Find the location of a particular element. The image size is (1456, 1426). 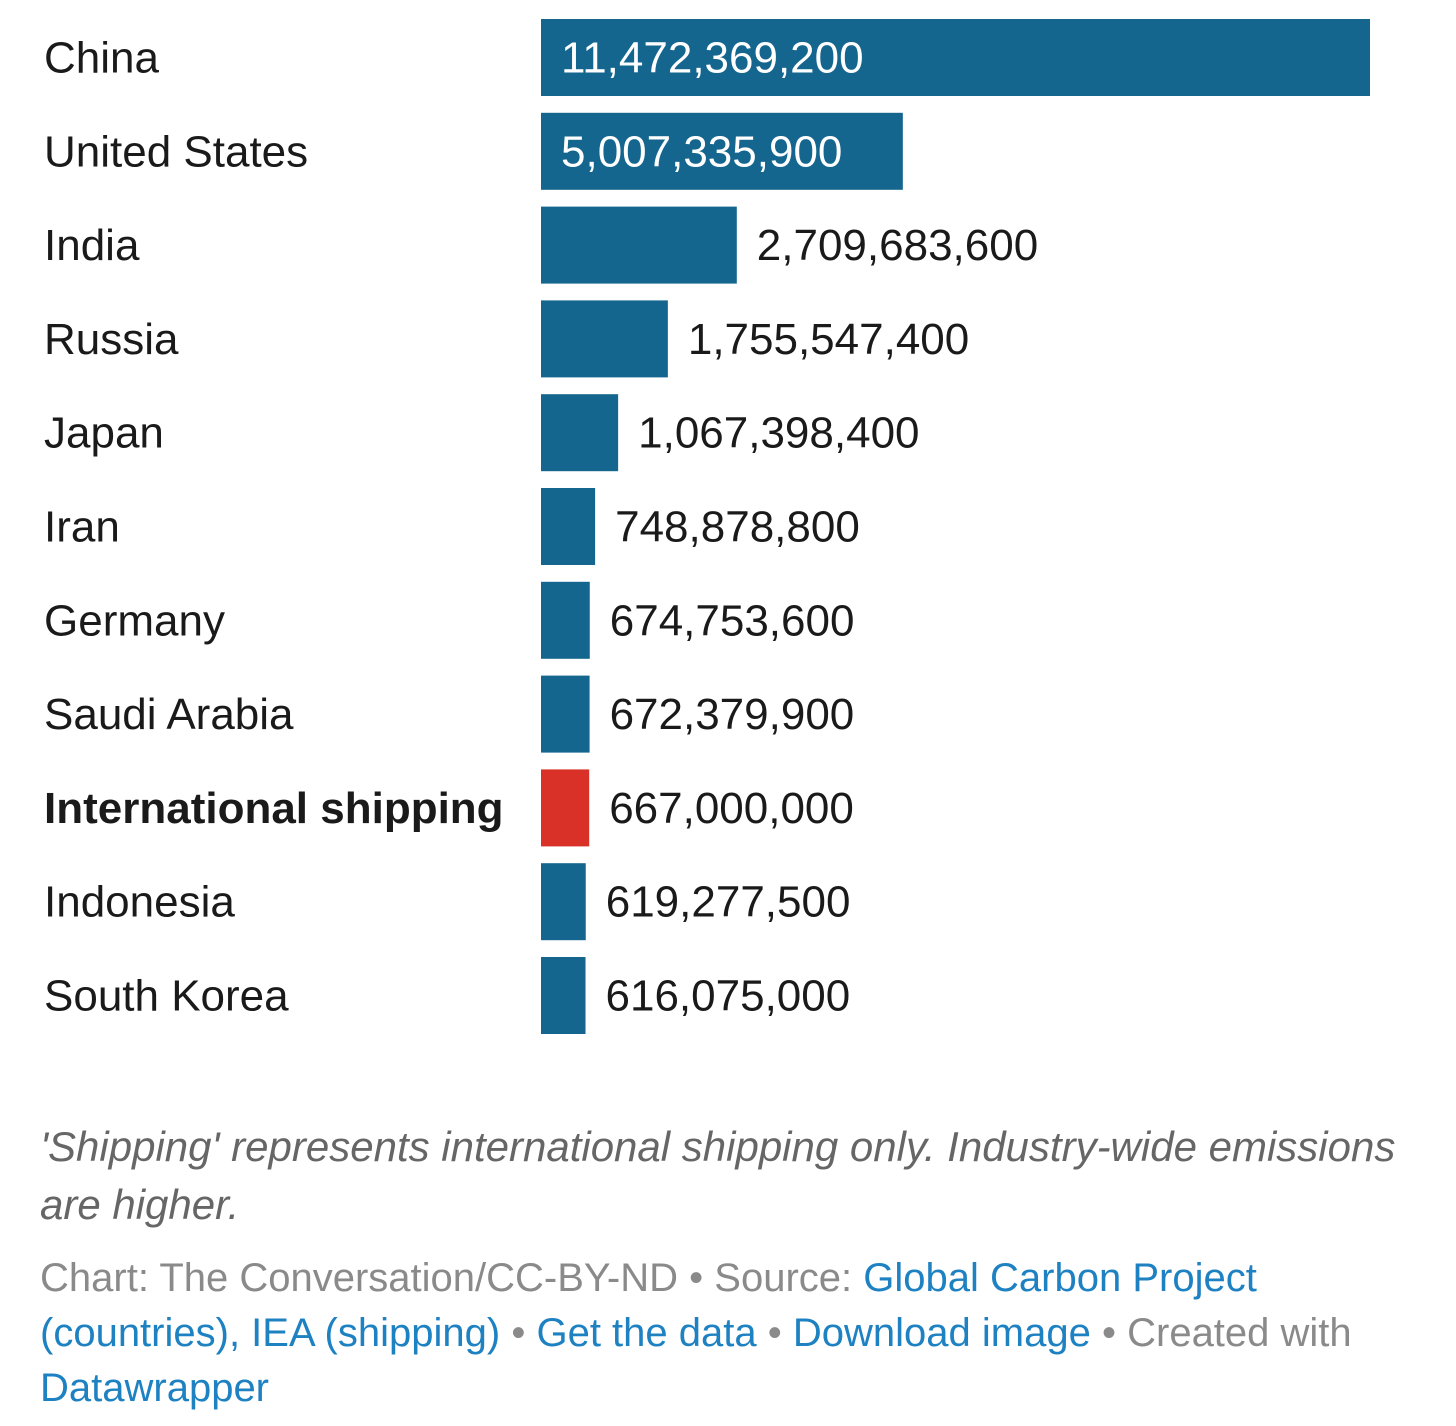

category-label-indonesia: Indonesia is located at coordinates (139, 902).